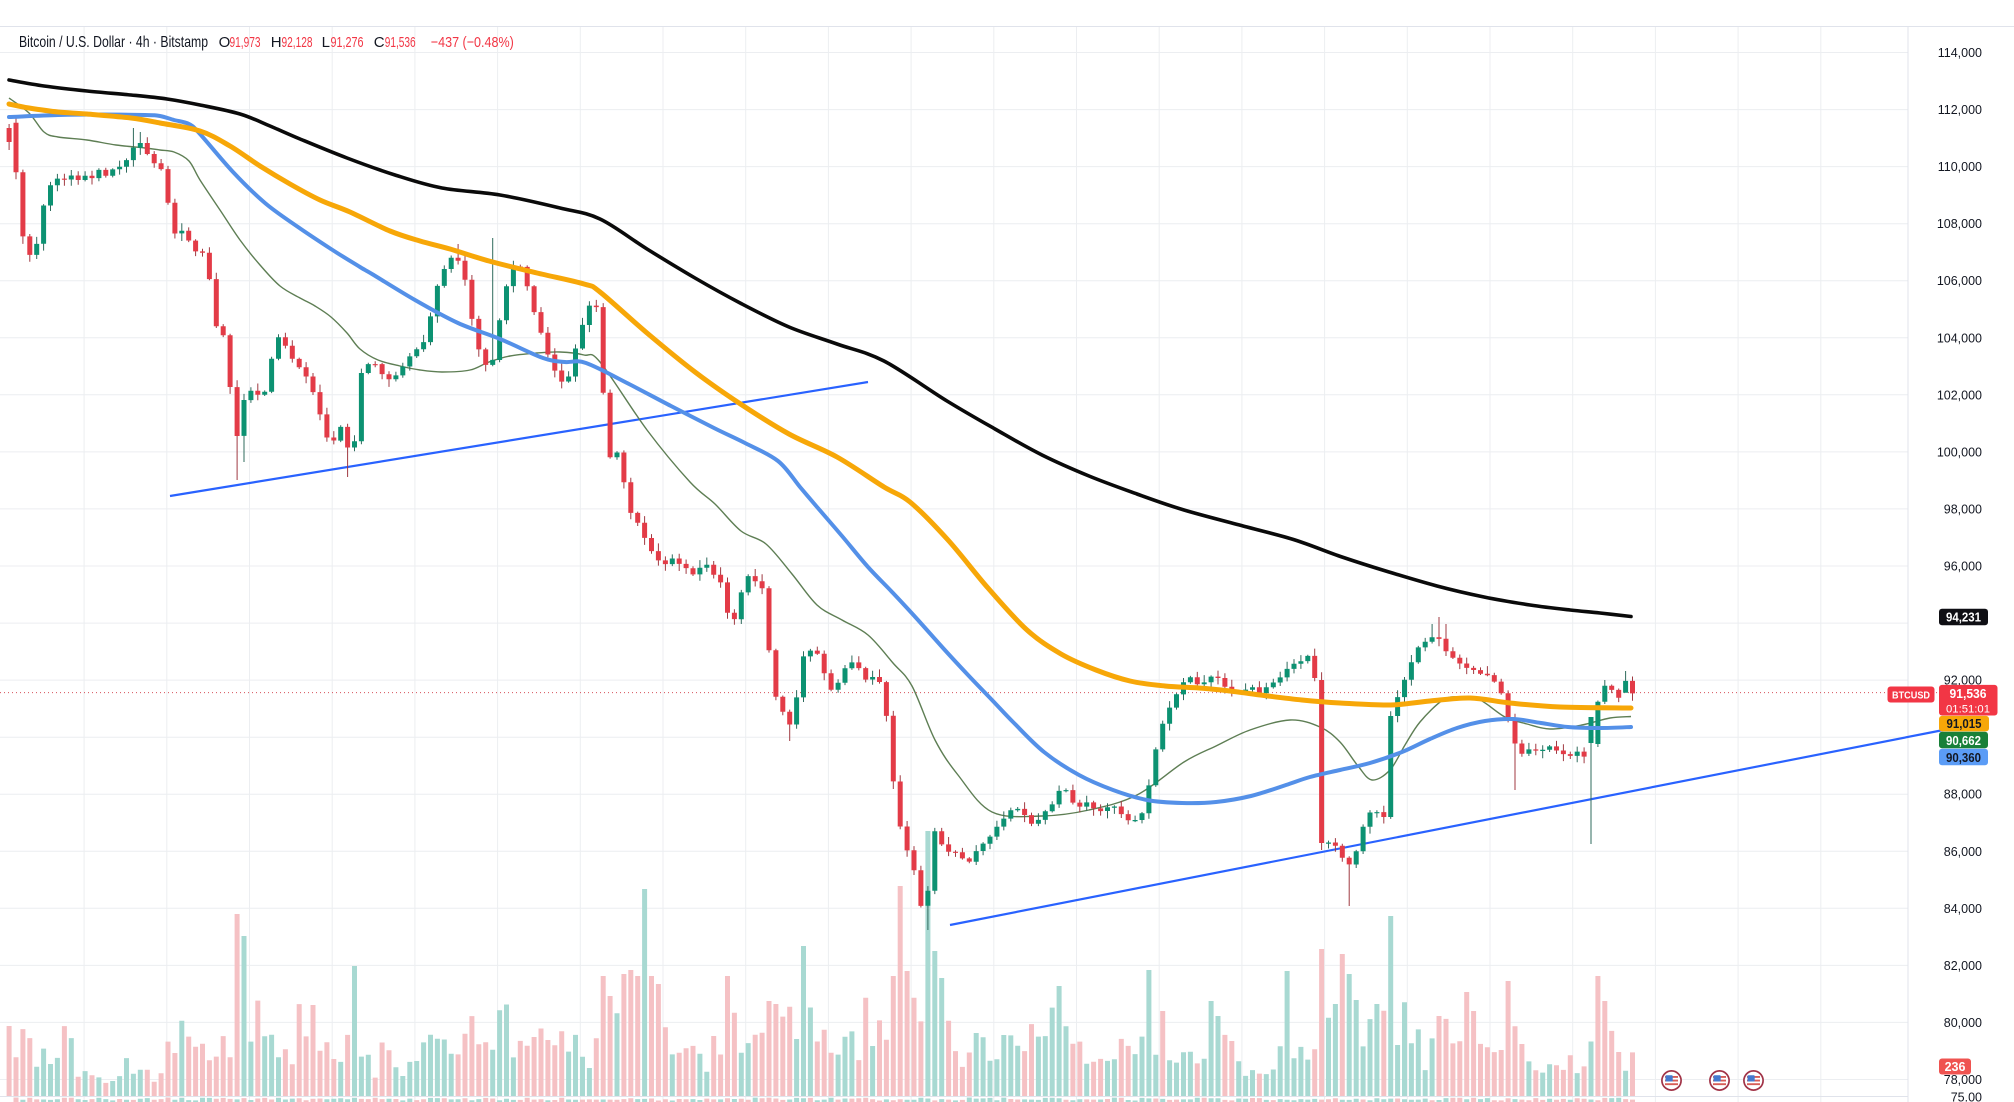  I want to click on svg-text: 92,000, so click(1963, 681).